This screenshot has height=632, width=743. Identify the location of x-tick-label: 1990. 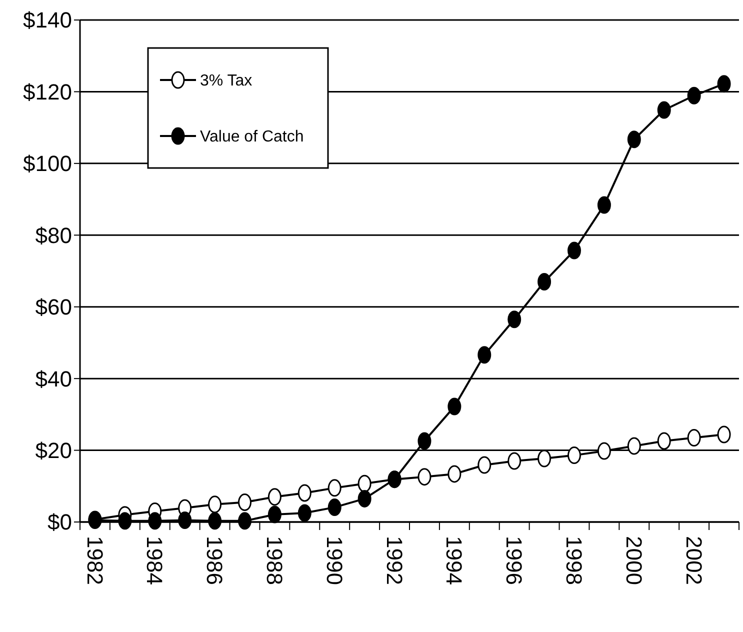
(334, 560).